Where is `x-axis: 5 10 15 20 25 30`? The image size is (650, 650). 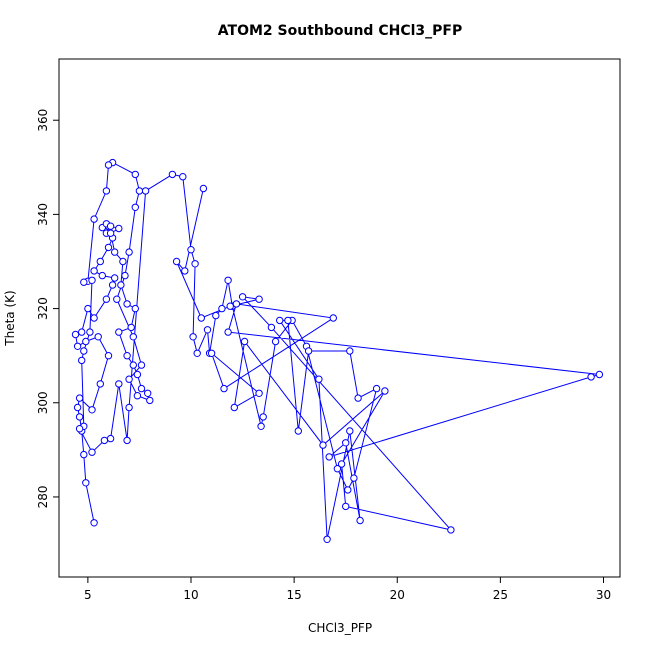
x-axis: 5 10 15 20 25 30 is located at coordinates (347, 589).